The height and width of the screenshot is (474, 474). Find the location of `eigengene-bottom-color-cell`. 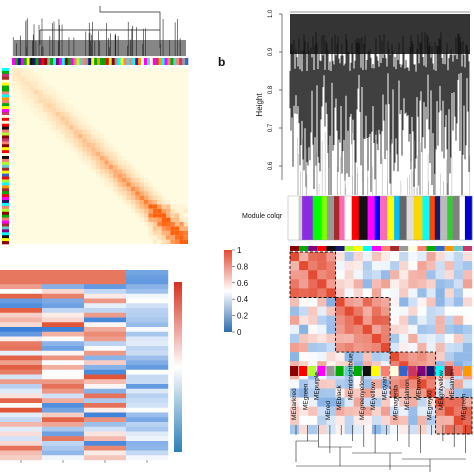

eigengene-bottom-color-cell is located at coordinates (394, 371).